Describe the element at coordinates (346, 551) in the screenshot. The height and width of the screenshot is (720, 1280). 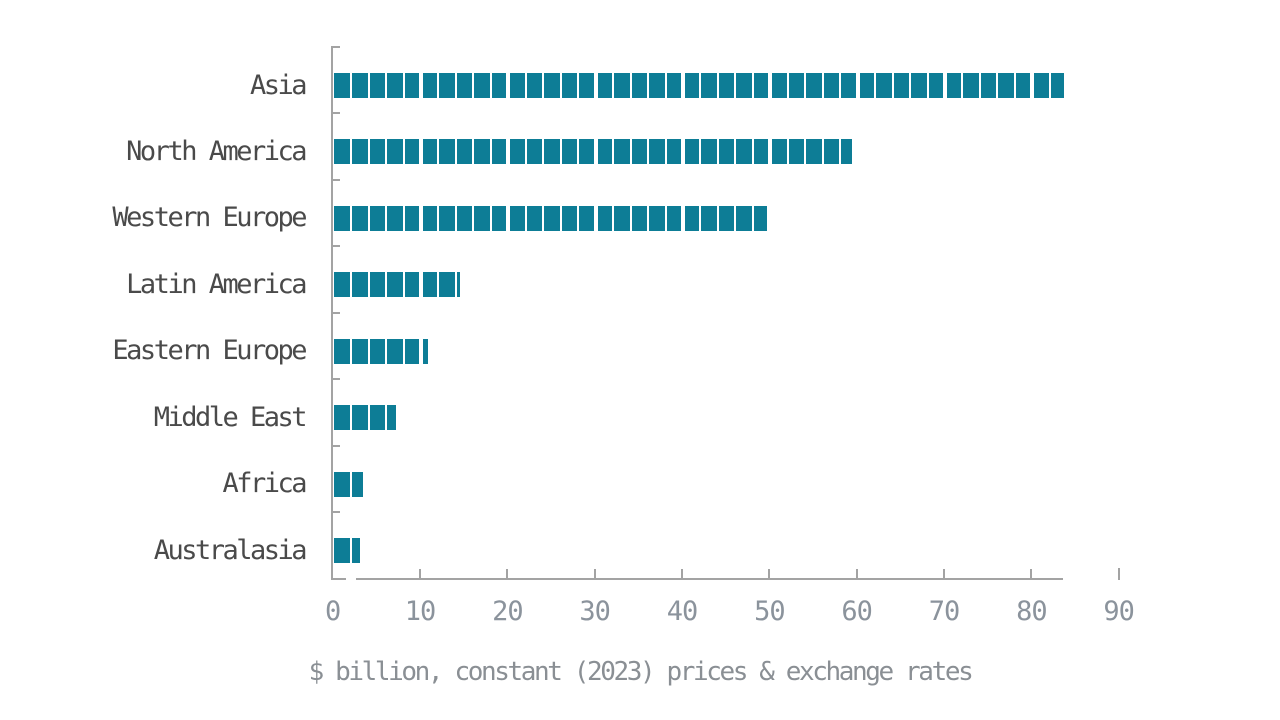
I see `bar-australasia` at that location.